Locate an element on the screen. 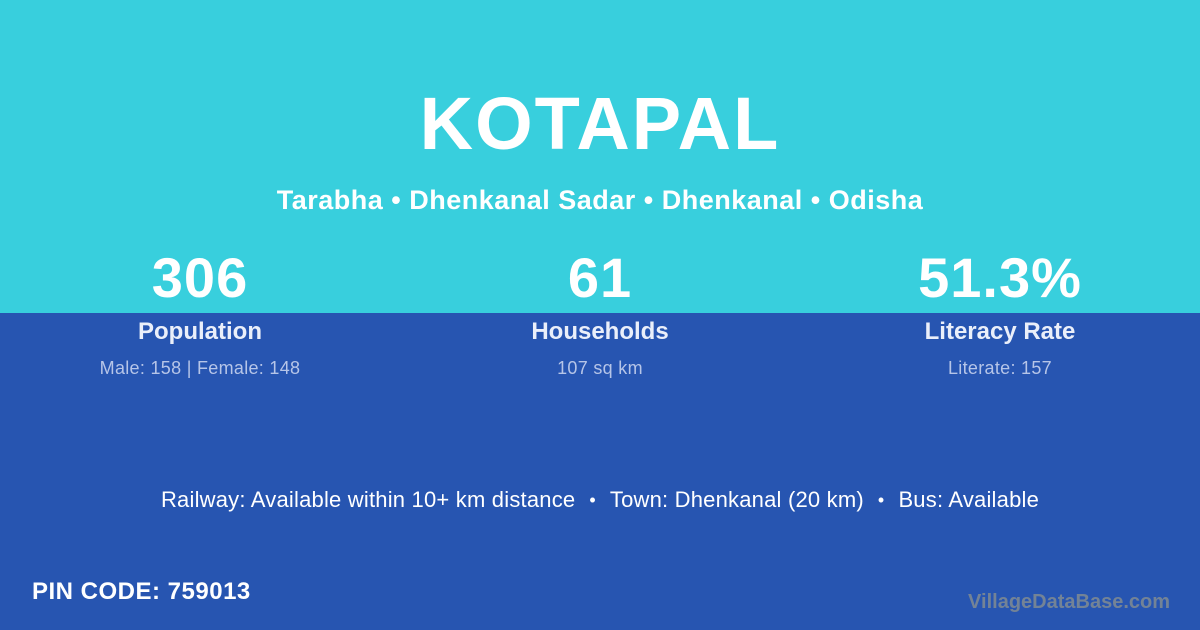 The width and height of the screenshot is (1200, 630). households-value: 61 is located at coordinates (600, 277).